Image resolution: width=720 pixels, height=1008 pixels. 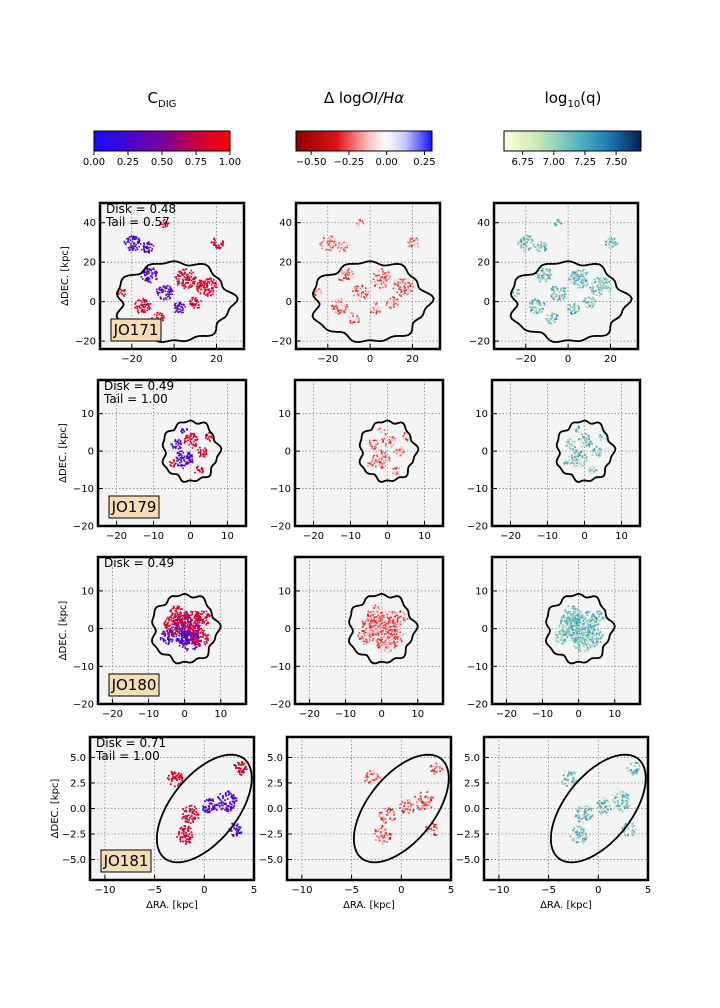 What do you see at coordinates (162, 99) in the screenshot?
I see `column-title-0: CDIG` at bounding box center [162, 99].